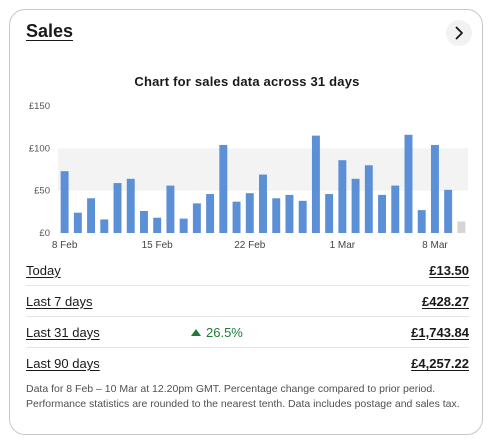 This screenshot has height=444, width=492. What do you see at coordinates (250, 245) in the screenshot?
I see `x-tick-label: 22 Feb` at bounding box center [250, 245].